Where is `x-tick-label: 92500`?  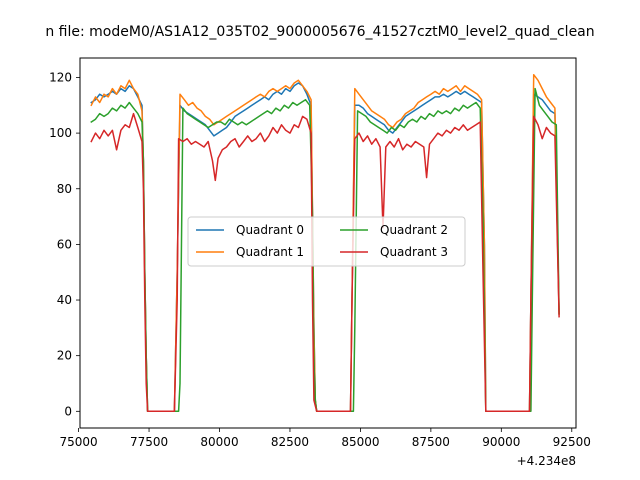
x-tick-label: 92500 is located at coordinates (572, 442).